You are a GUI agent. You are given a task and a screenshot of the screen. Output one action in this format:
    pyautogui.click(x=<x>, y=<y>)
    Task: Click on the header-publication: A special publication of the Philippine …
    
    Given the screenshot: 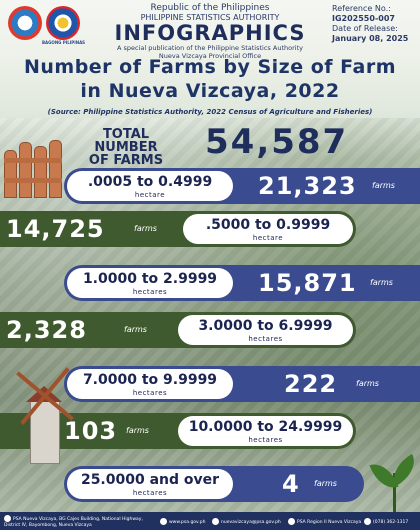 What is the action you would take?
    pyautogui.click(x=210, y=48)
    